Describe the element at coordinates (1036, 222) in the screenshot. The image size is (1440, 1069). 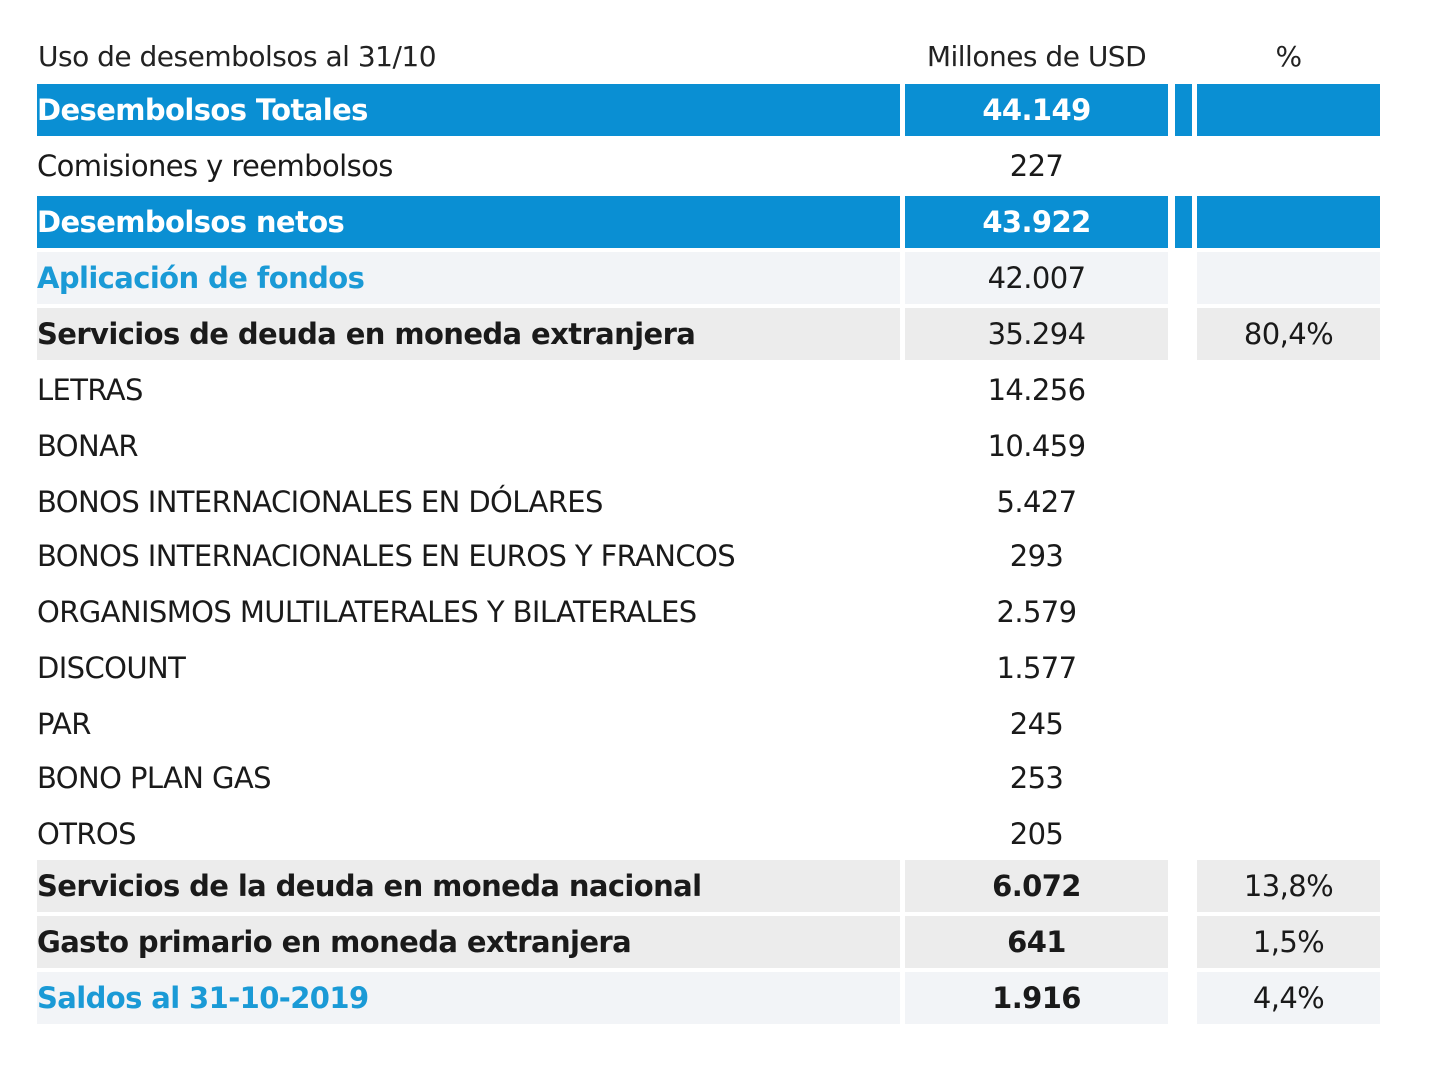
I see `row-value: 43.922` at that location.